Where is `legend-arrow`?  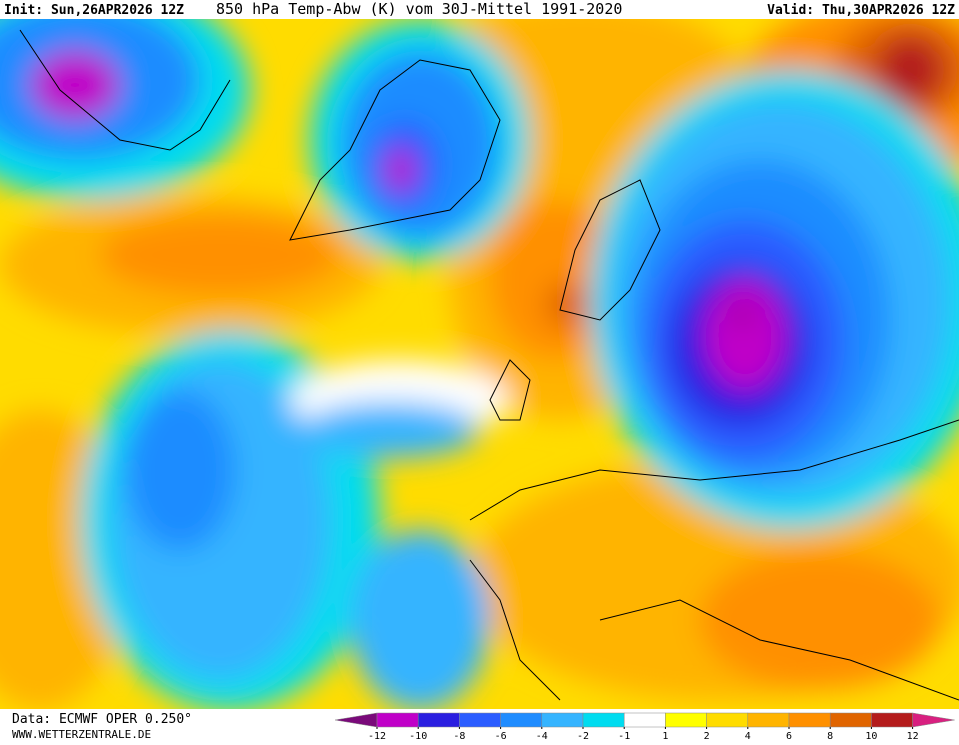 legend-arrow is located at coordinates (933, 720).